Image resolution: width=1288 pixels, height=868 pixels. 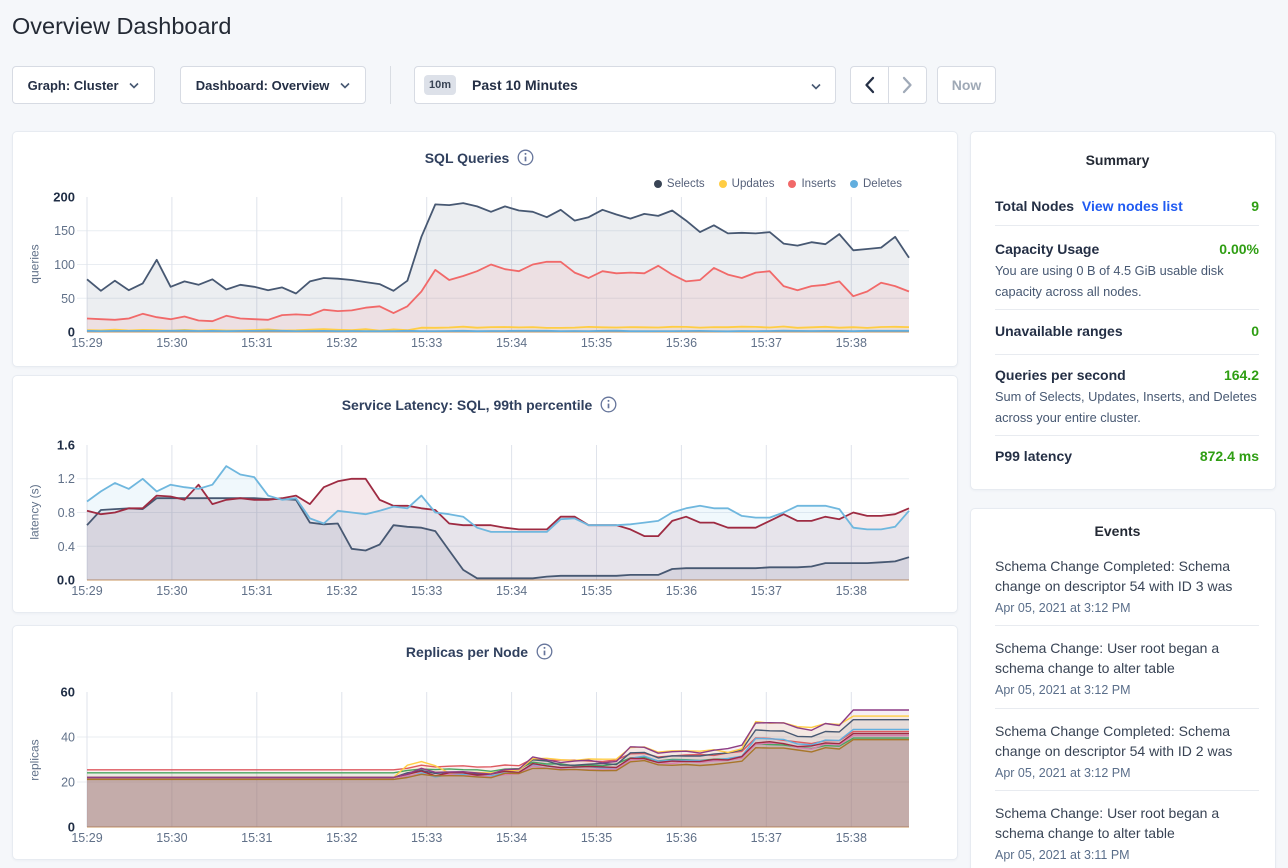 What do you see at coordinates (66, 547) in the screenshot?
I see `svg-text: 0.4` at bounding box center [66, 547].